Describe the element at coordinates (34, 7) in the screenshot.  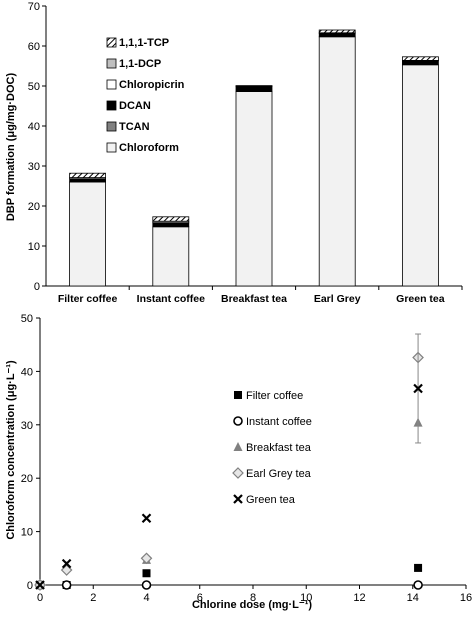
I see `top-chart-y-tick-label: 70` at that location.